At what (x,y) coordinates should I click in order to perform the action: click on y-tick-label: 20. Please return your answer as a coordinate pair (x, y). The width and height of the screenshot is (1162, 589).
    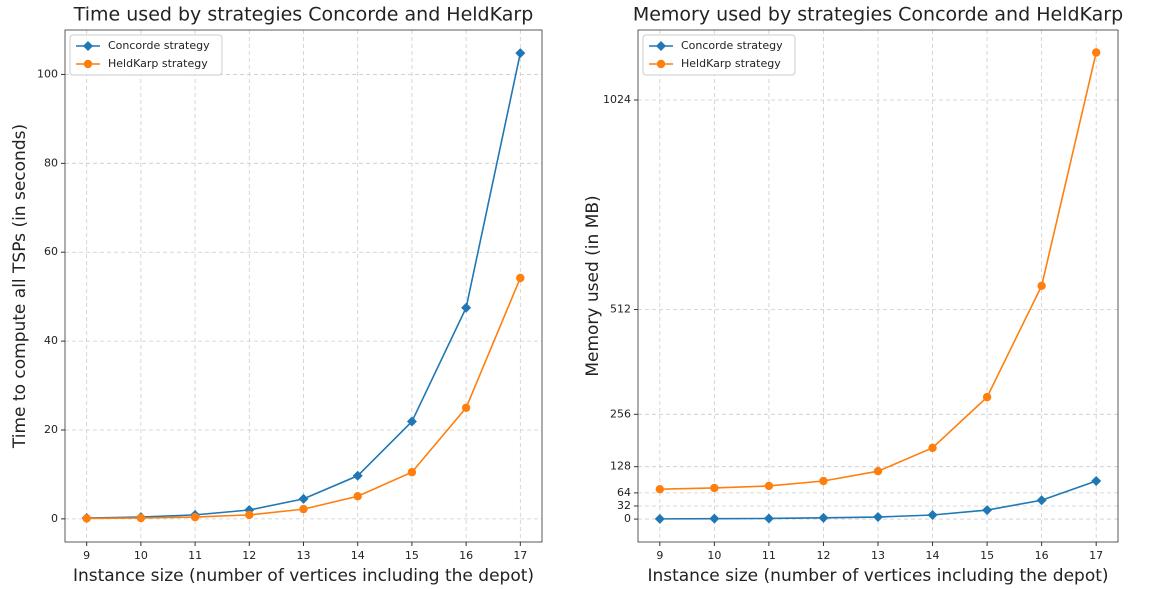
    Looking at the image, I should click on (51, 429).